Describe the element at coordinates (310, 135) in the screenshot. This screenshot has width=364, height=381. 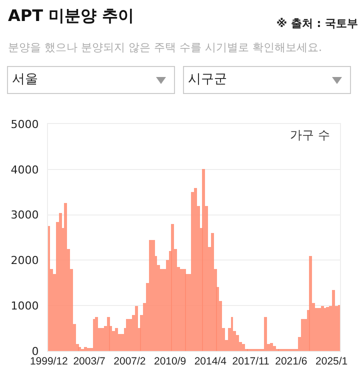
I see `annotation: 가구 수` at that location.